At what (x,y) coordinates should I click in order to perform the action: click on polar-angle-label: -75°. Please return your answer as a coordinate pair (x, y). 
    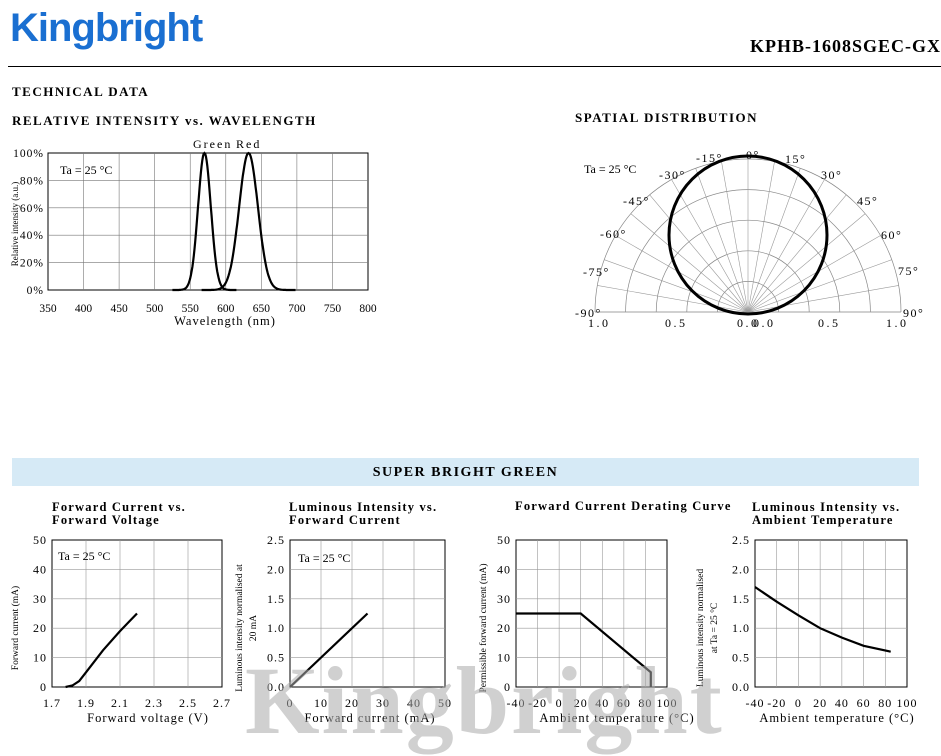
    Looking at the image, I should click on (596, 272).